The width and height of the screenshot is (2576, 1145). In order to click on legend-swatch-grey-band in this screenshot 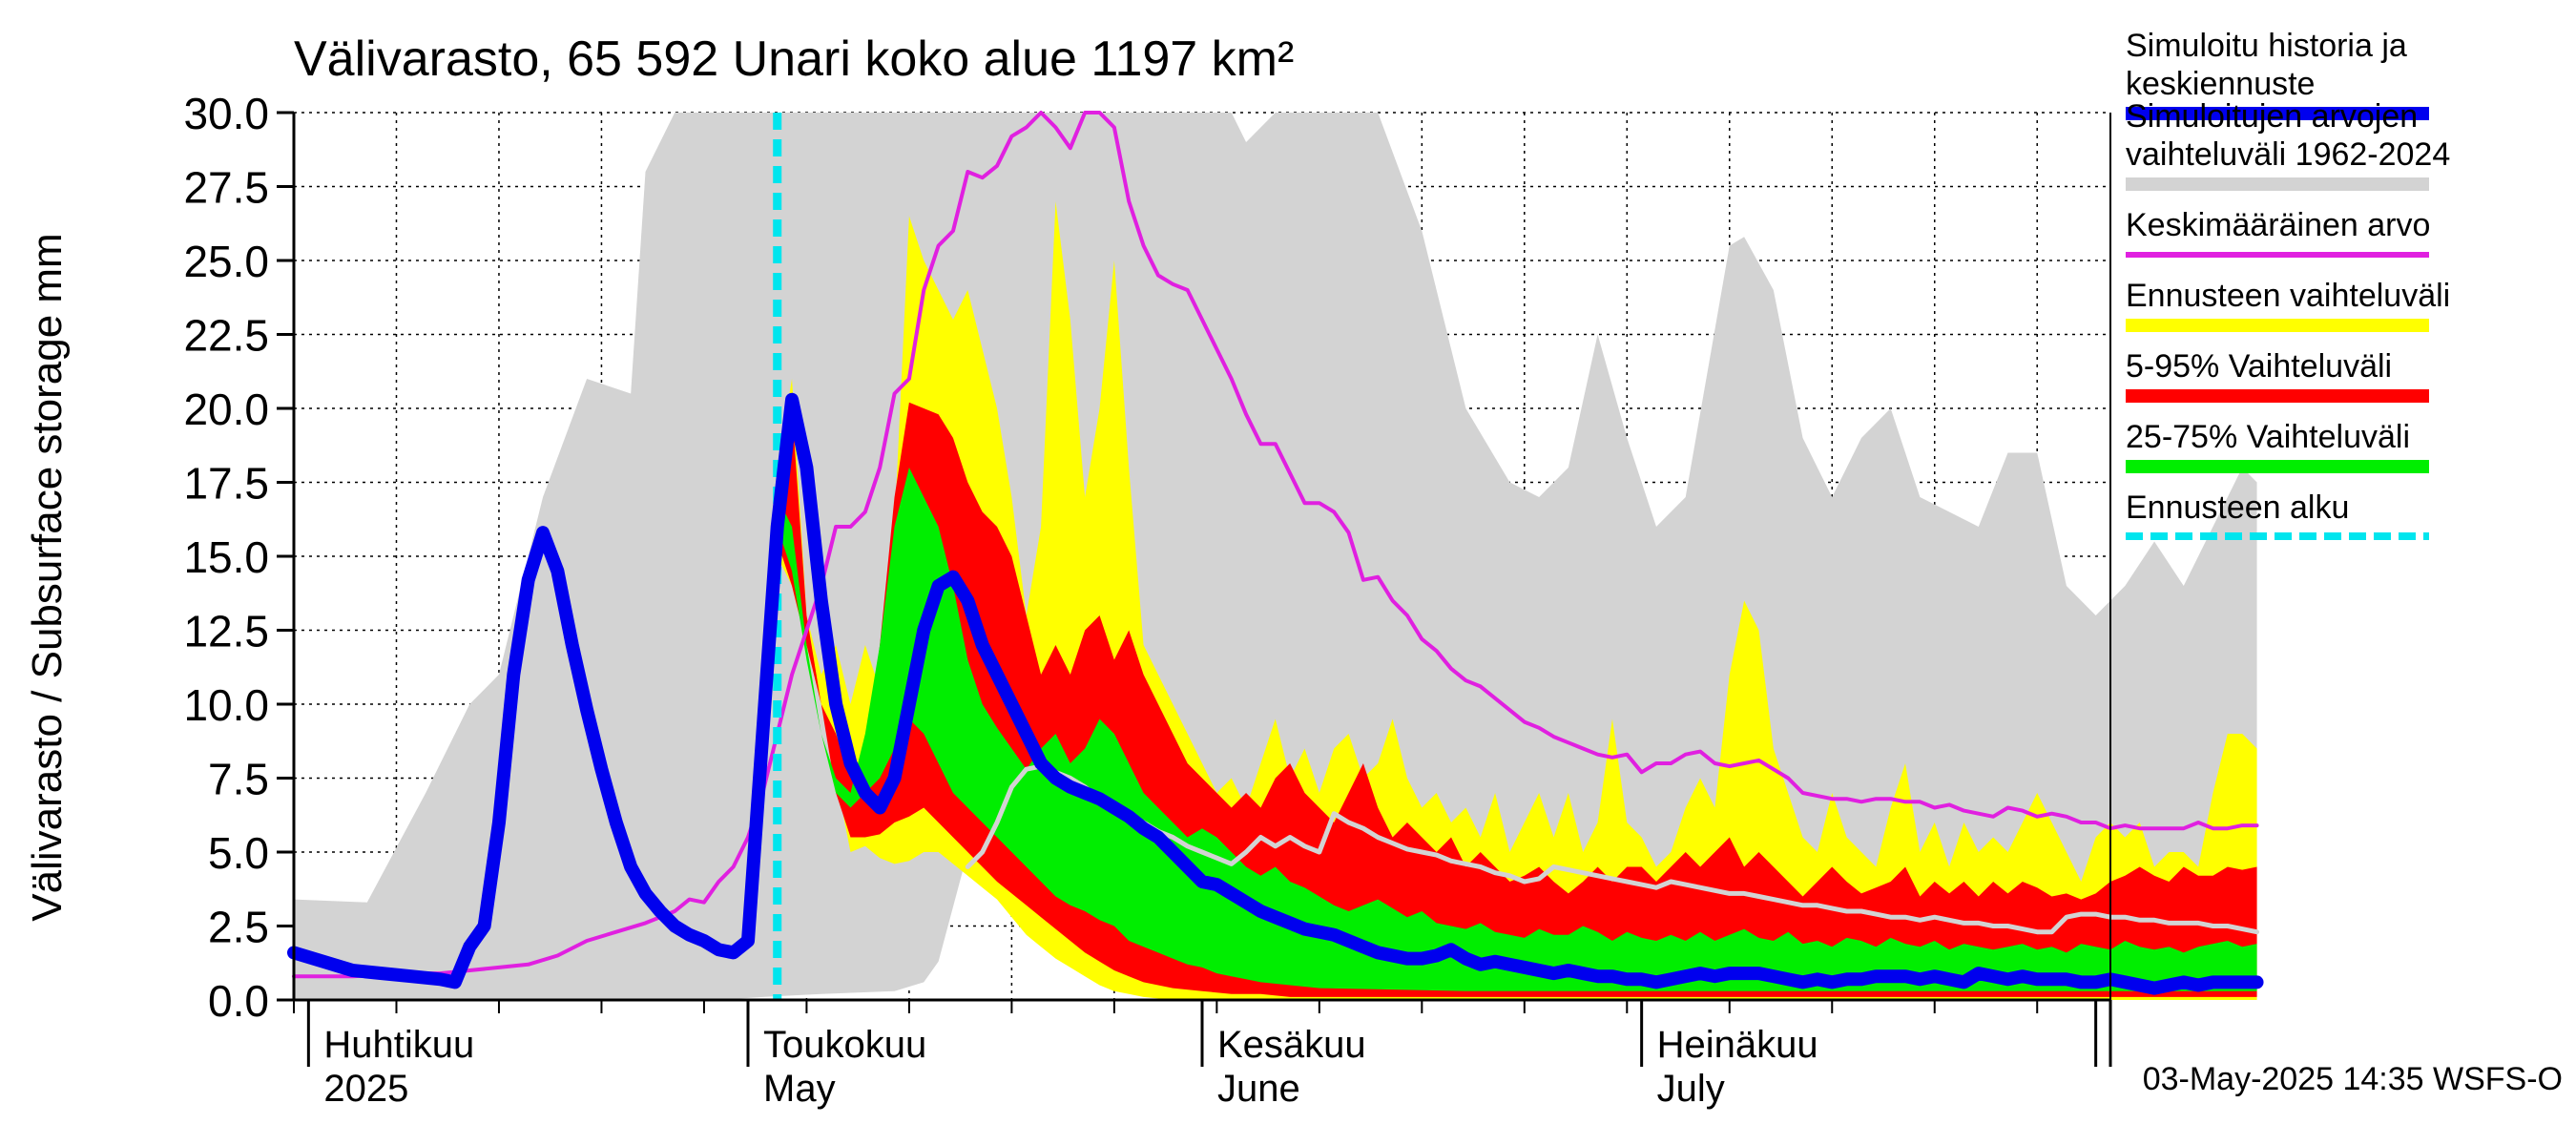, I will do `click(2277, 184)`.